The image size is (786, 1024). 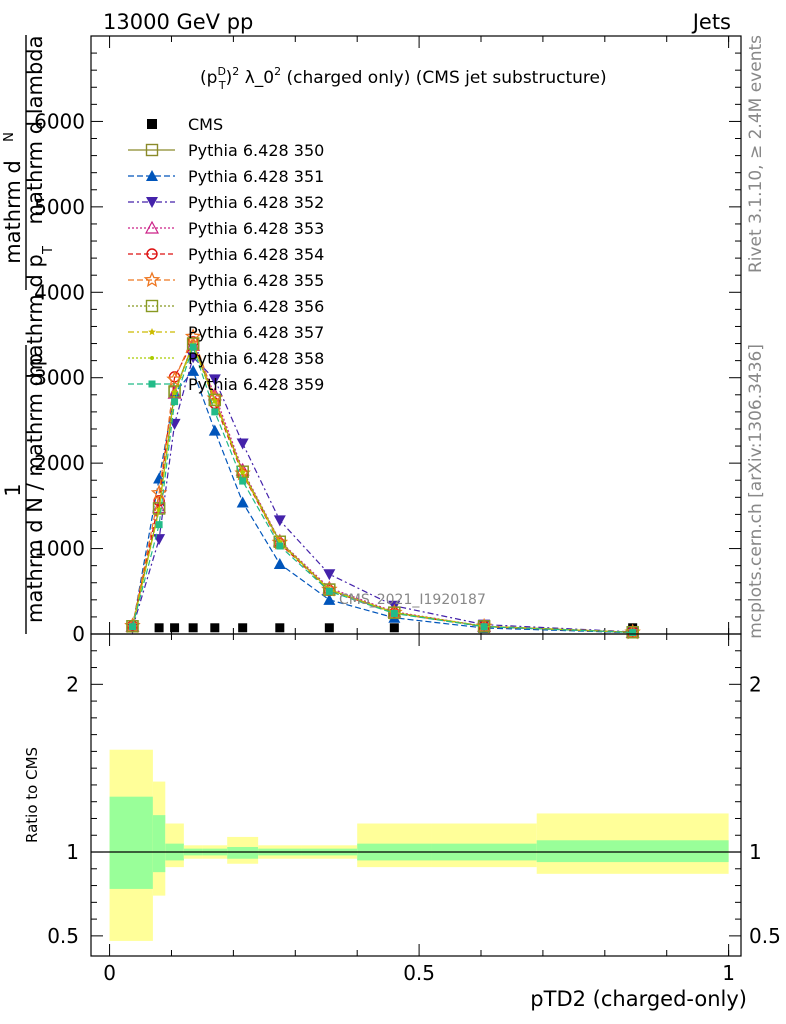 What do you see at coordinates (256, 384) in the screenshot?
I see `legend-label: Pythia 6.428 359` at bounding box center [256, 384].